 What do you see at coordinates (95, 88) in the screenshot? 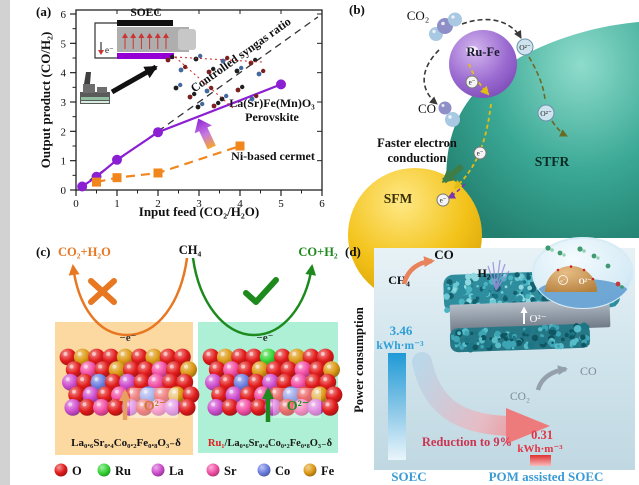
I see `factory-icon` at bounding box center [95, 88].